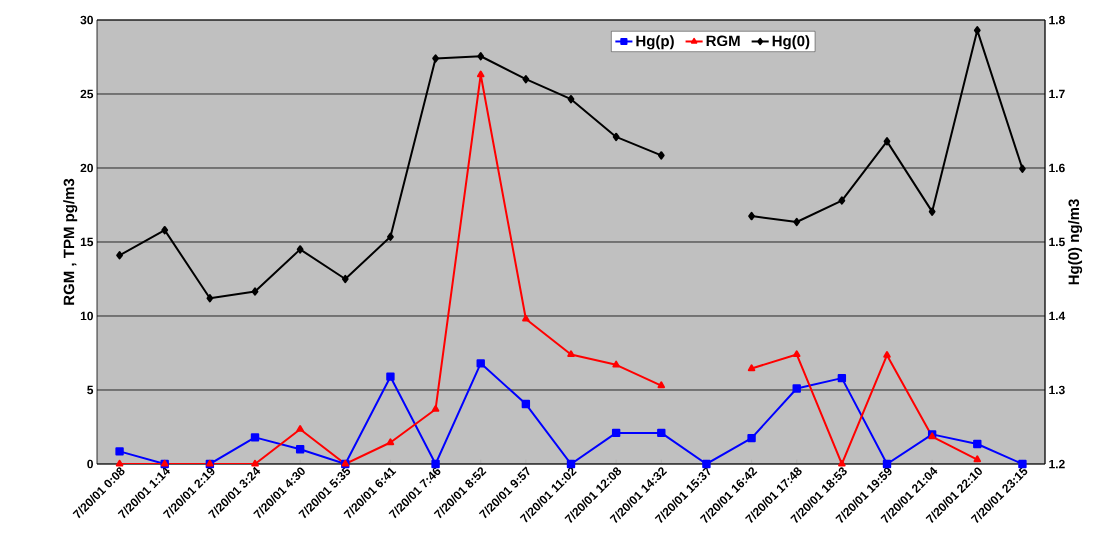 The height and width of the screenshot is (556, 1112). What do you see at coordinates (87, 242) in the screenshot?
I see `y-tick-label: 15` at bounding box center [87, 242].